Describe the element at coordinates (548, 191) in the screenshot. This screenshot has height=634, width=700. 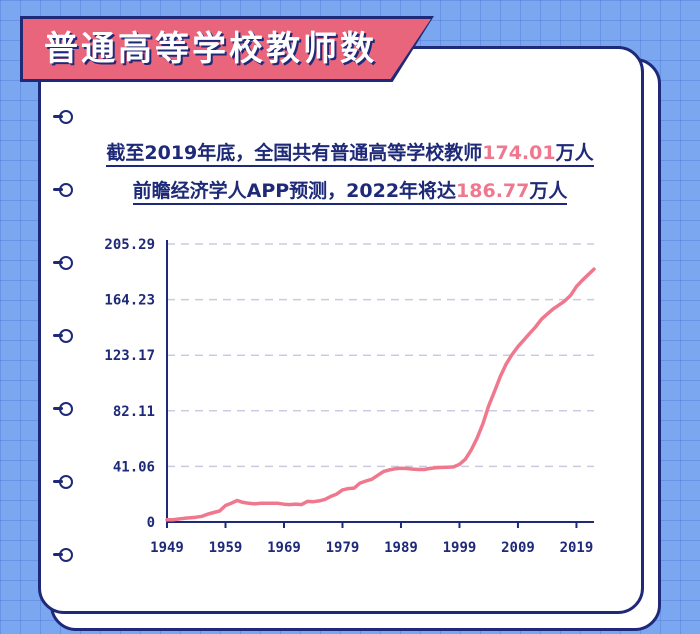
I see `headline-2-suffix: 万人` at that location.